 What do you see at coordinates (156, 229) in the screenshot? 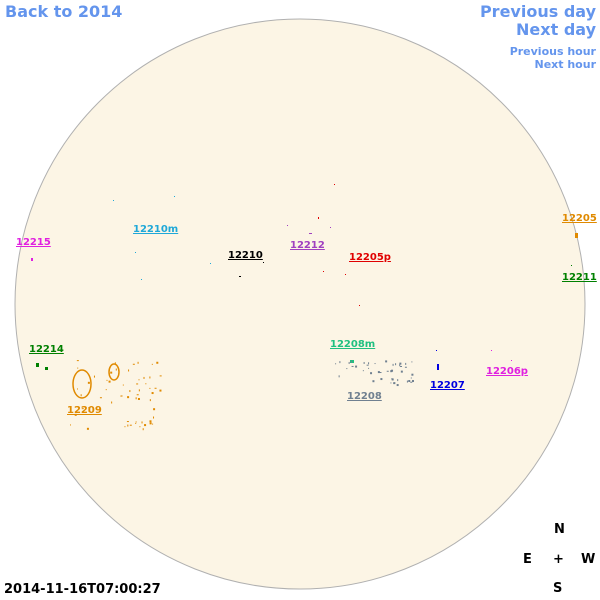
I see `region-label: 12210m` at bounding box center [156, 229].